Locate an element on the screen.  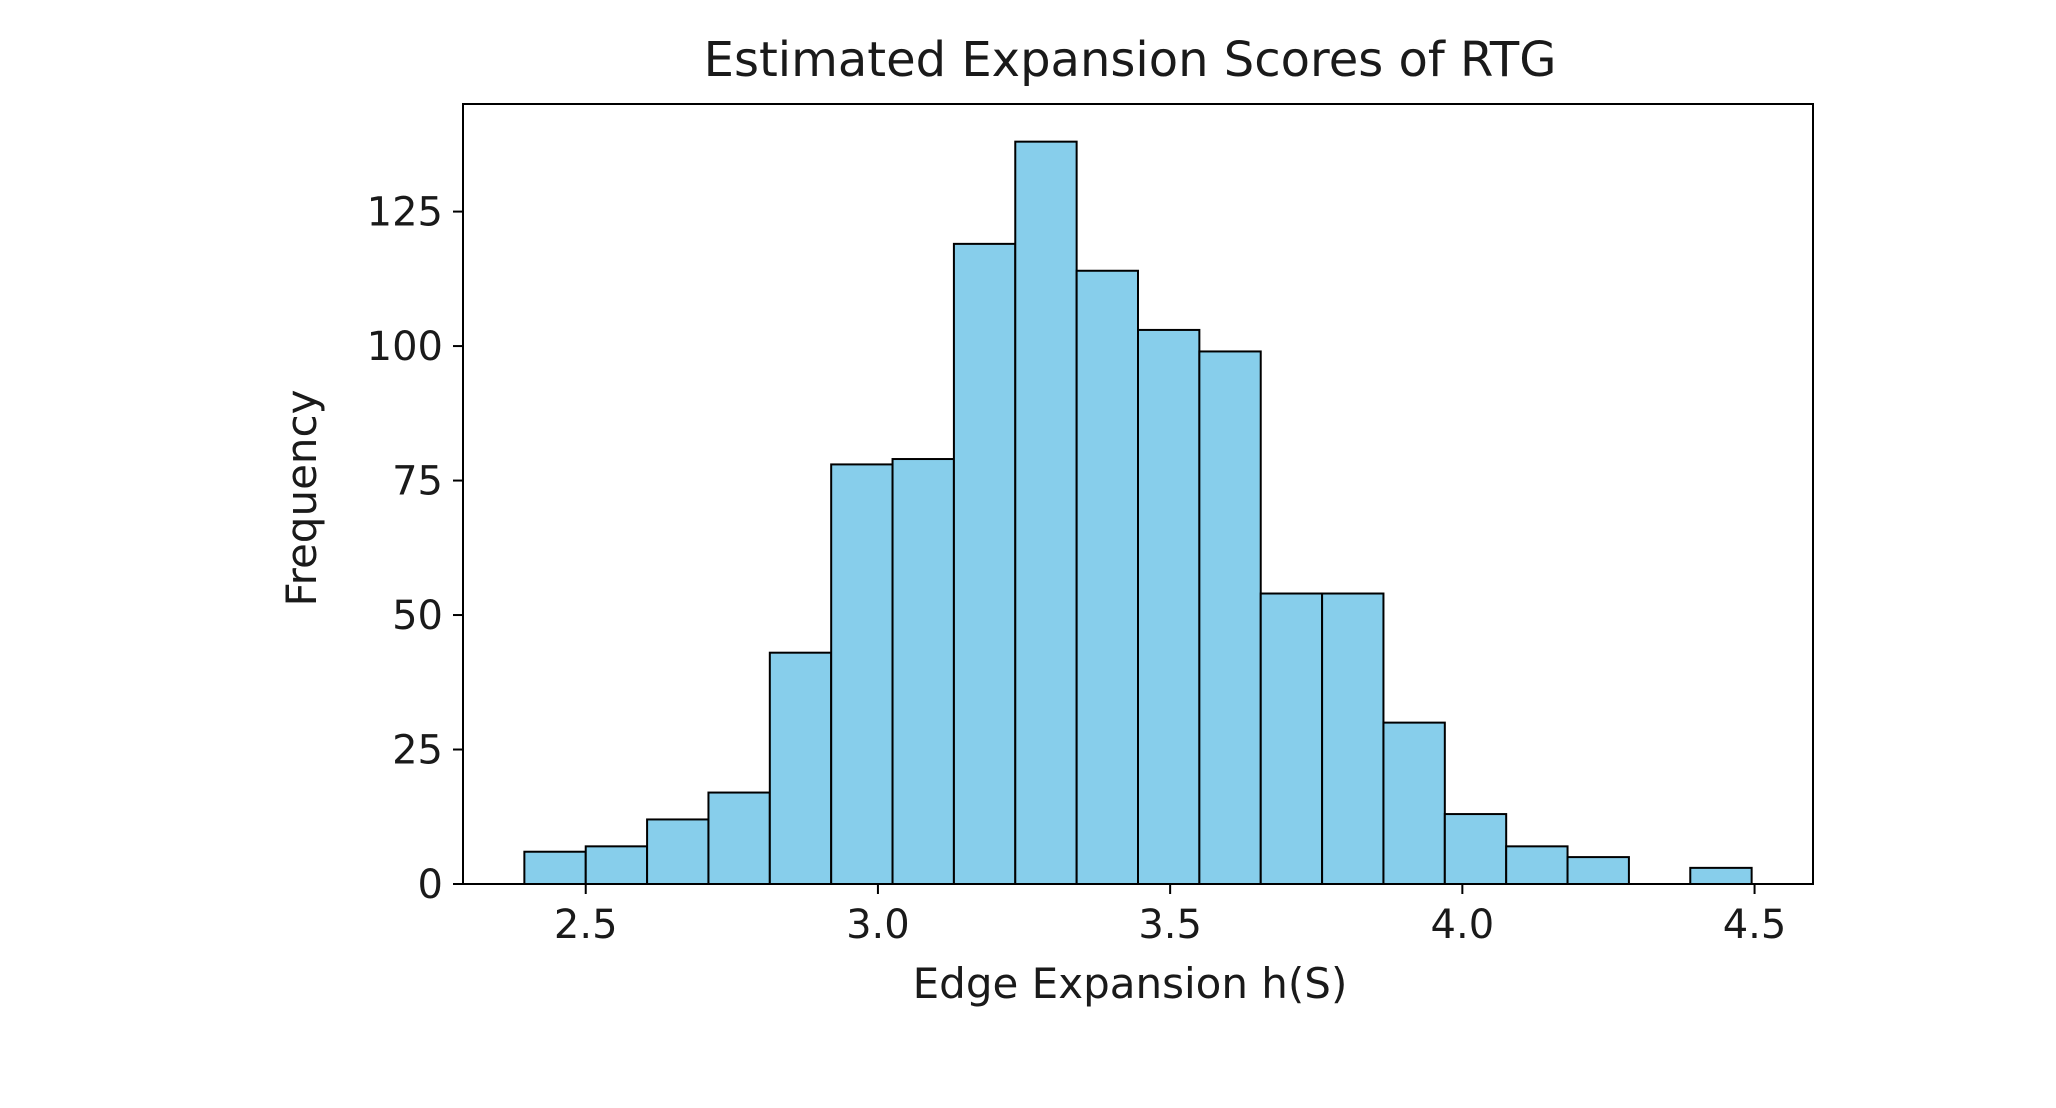
x-tick-label: 4.0 is located at coordinates (1463, 925).